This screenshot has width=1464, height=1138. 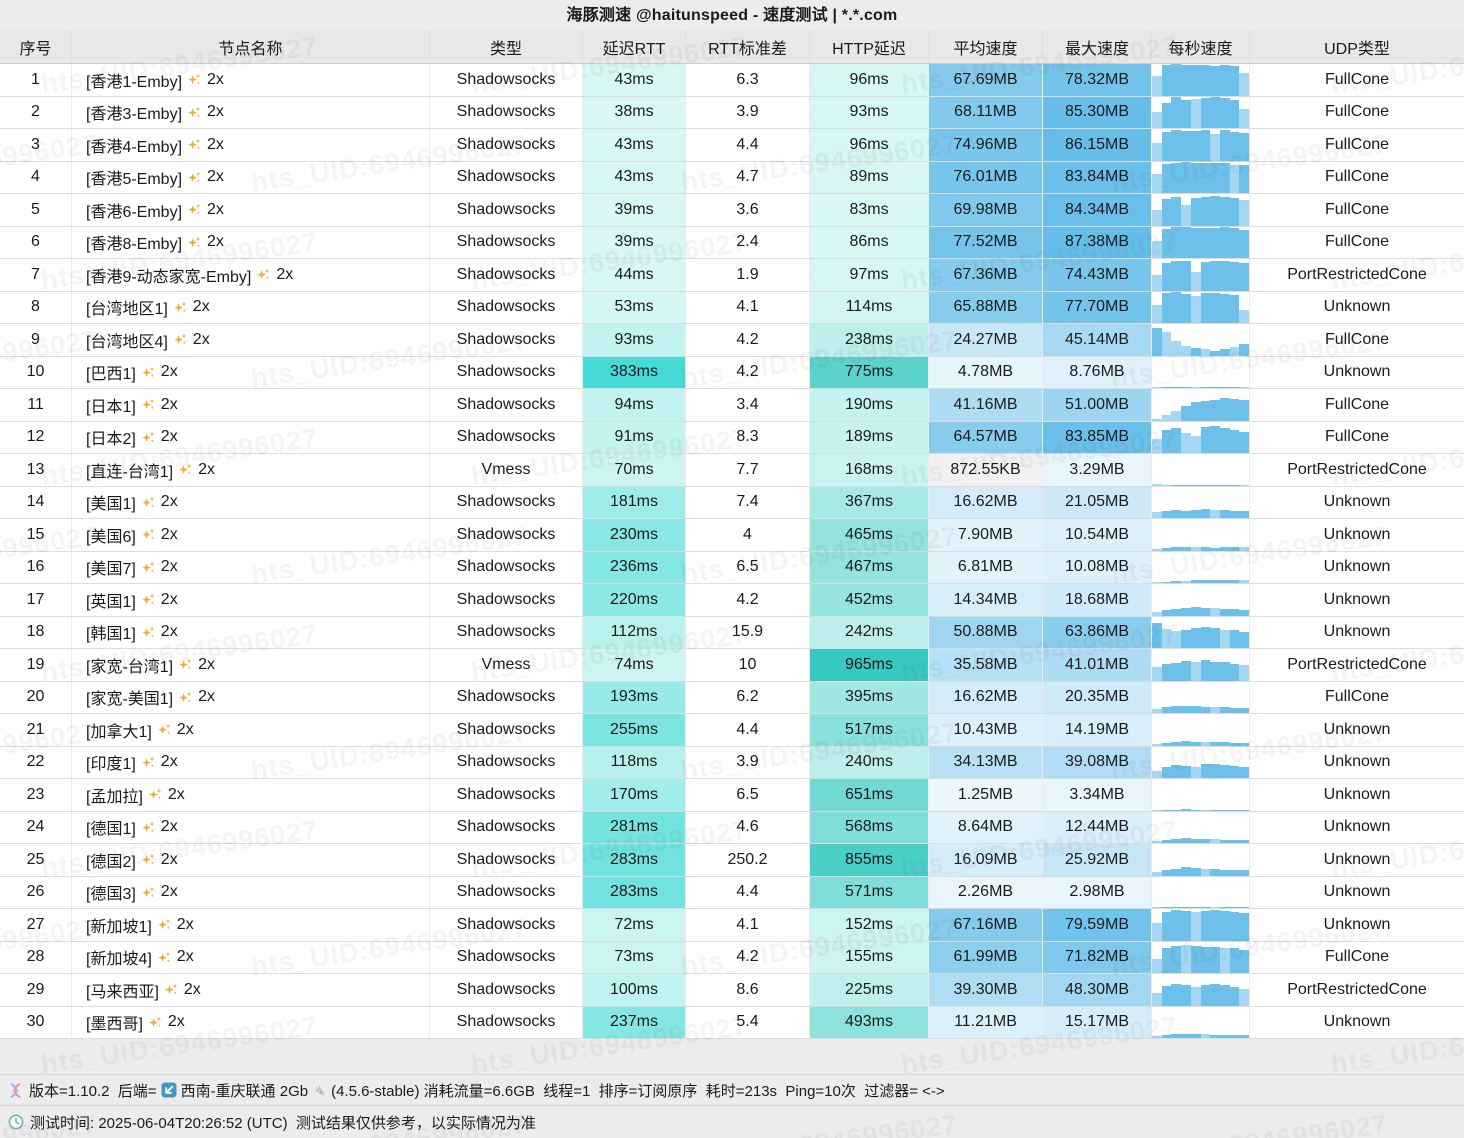 I want to click on cell-max-speed: 18.68MB, so click(x=1097, y=600).